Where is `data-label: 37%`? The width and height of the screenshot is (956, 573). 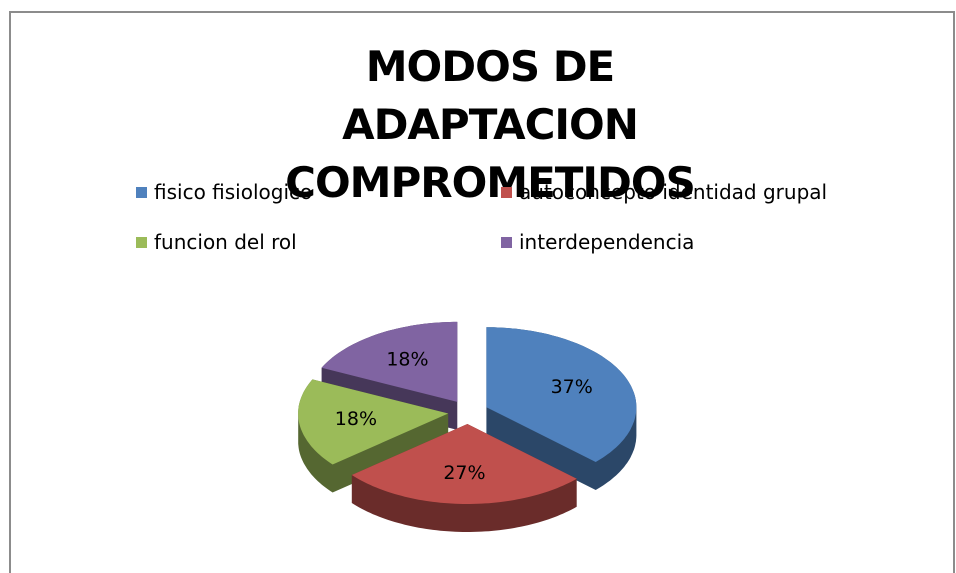 data-label: 37% is located at coordinates (572, 387).